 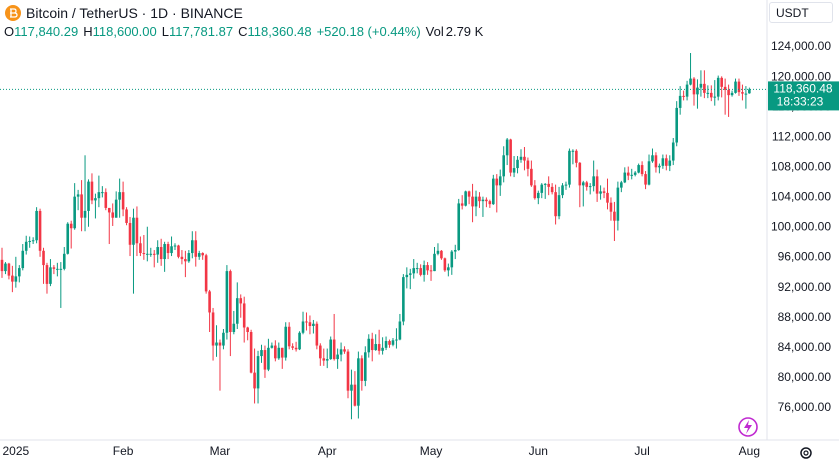 What do you see at coordinates (243, 31) in the screenshot?
I see `ohlc-key: C` at bounding box center [243, 31].